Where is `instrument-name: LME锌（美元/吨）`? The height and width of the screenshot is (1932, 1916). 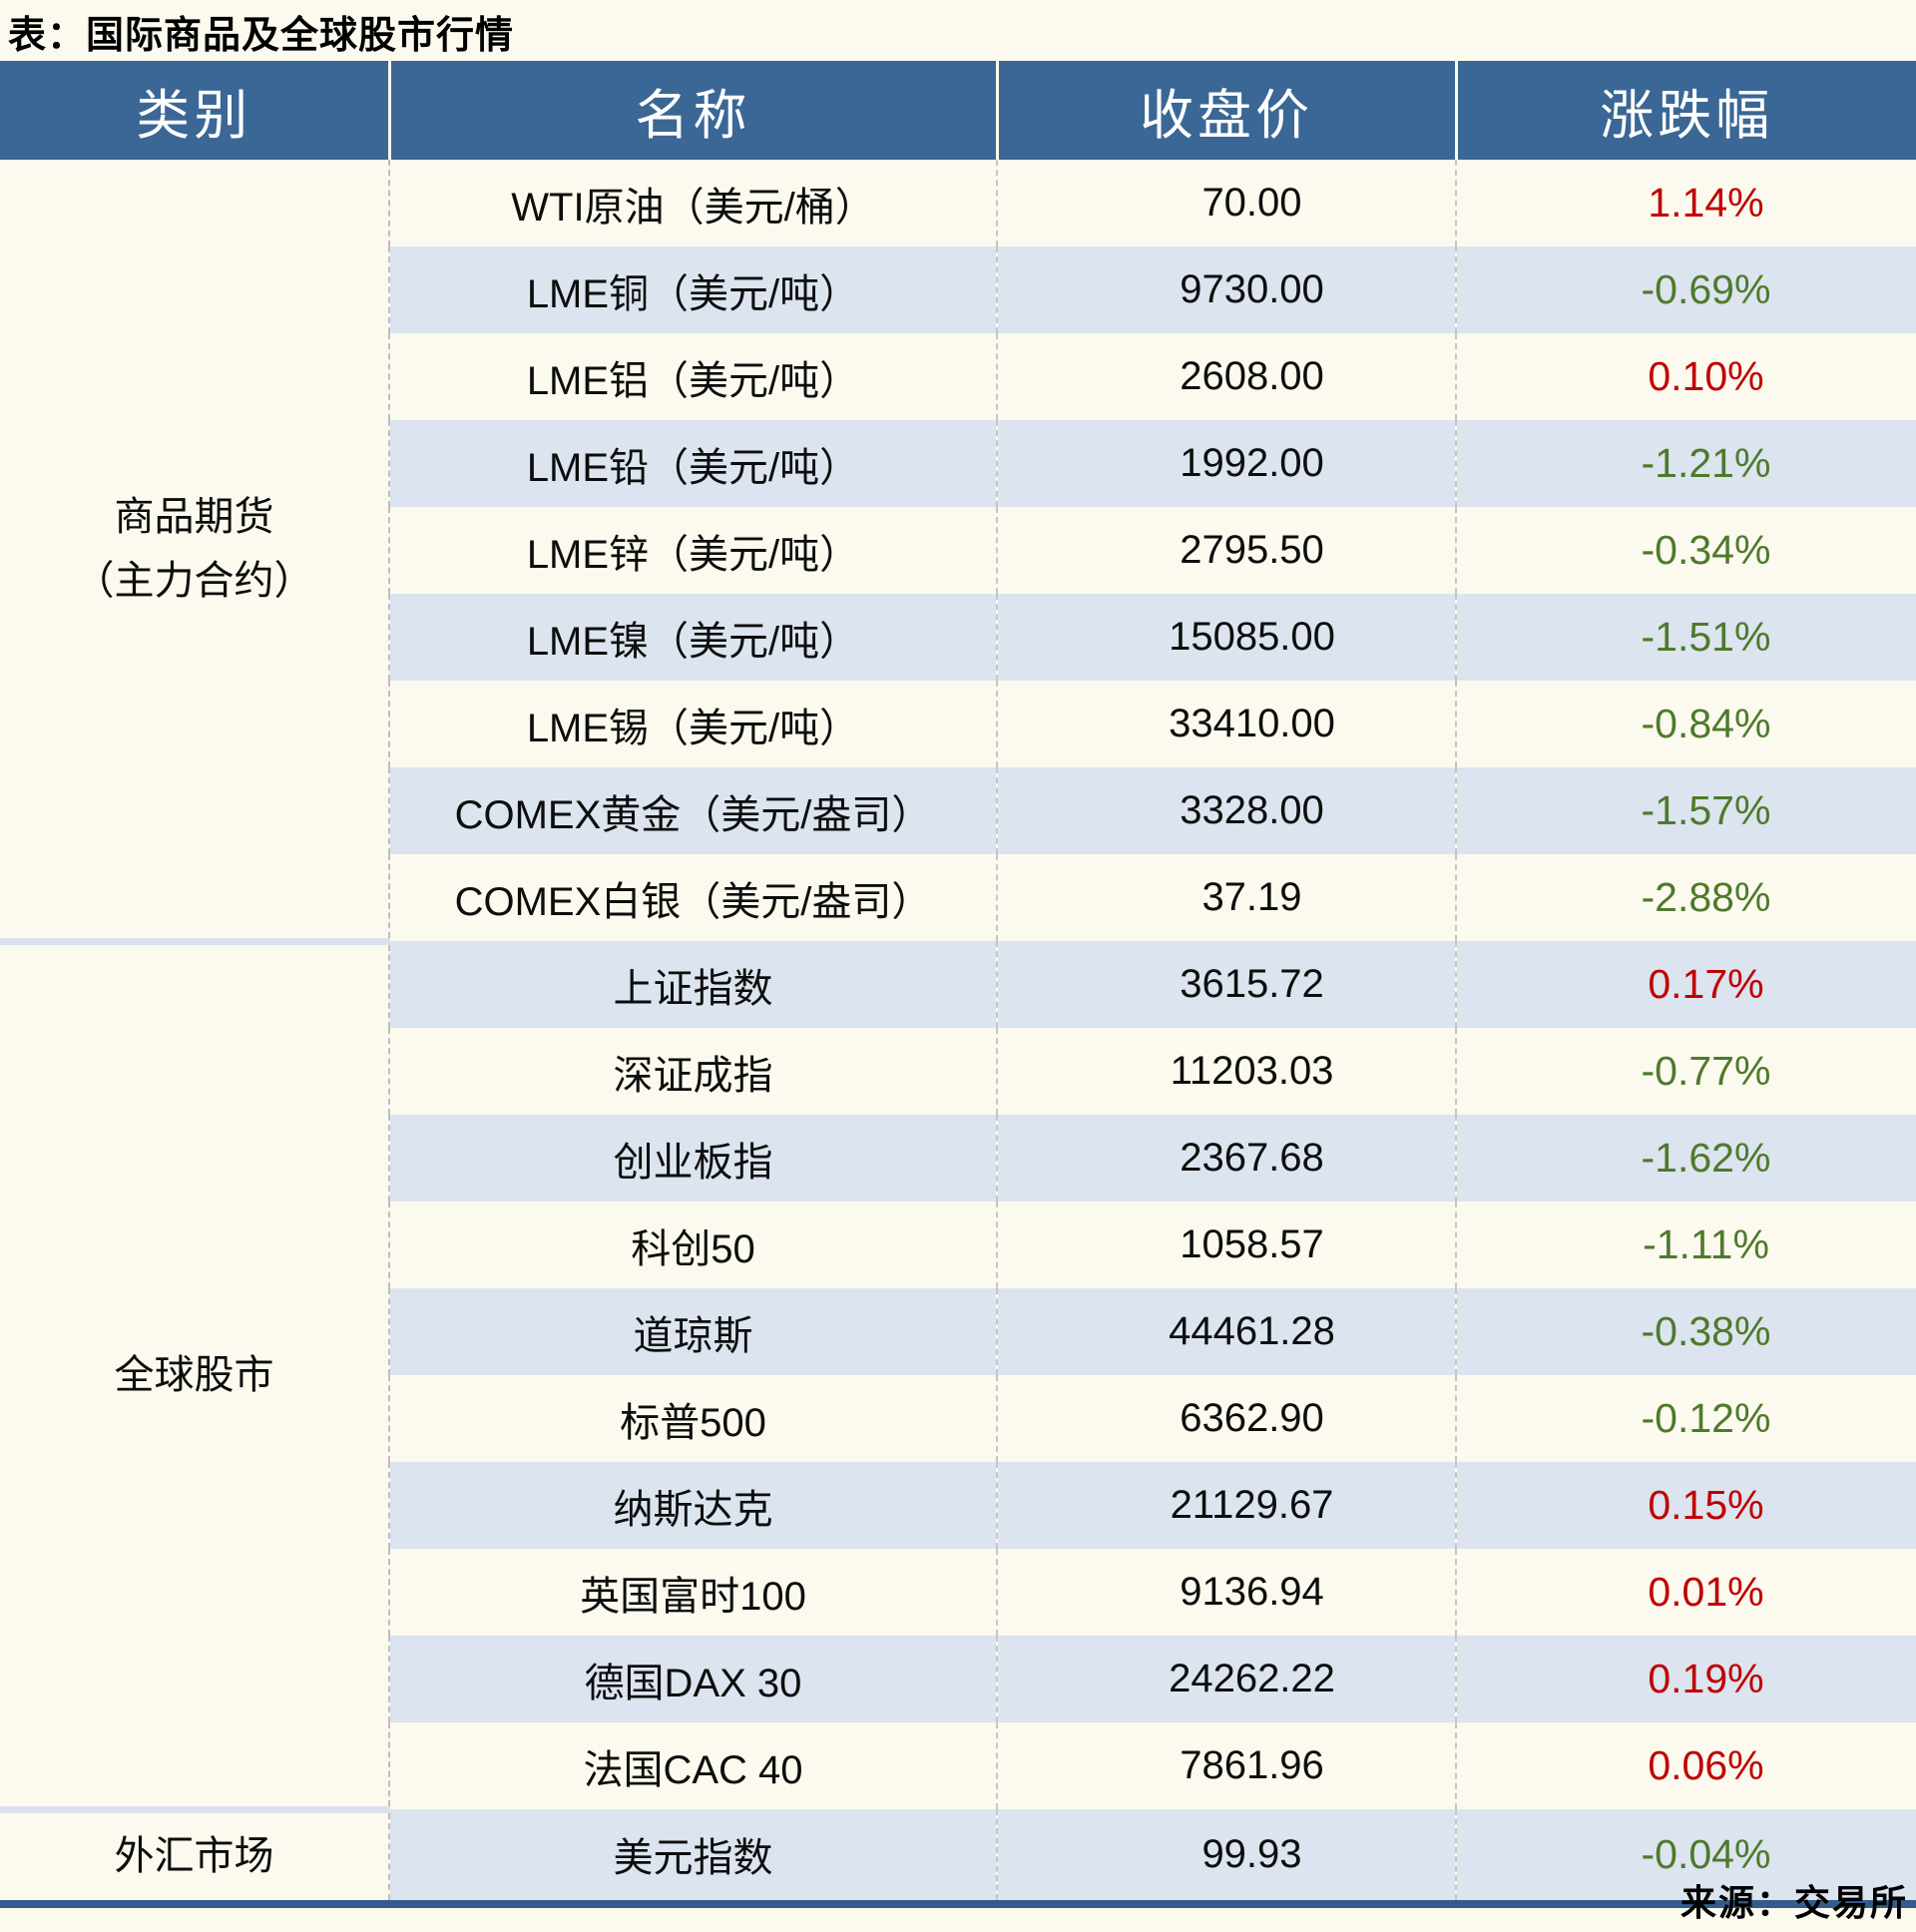
instrument-name: LME锌（美元/吨） is located at coordinates (692, 550).